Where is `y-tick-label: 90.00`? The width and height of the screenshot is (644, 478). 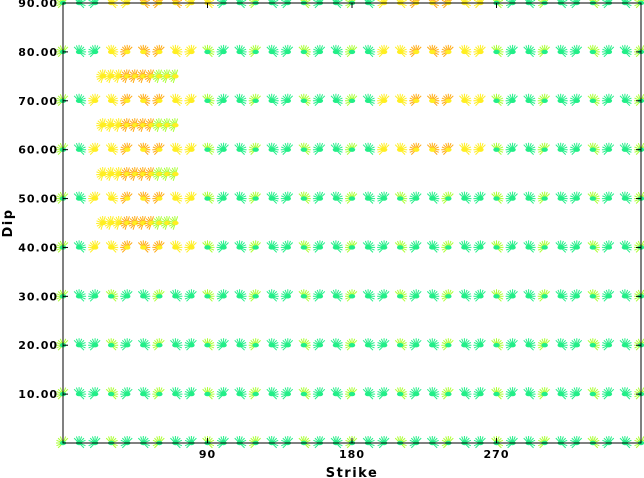 y-tick-label: 90.00 is located at coordinates (38, 5).